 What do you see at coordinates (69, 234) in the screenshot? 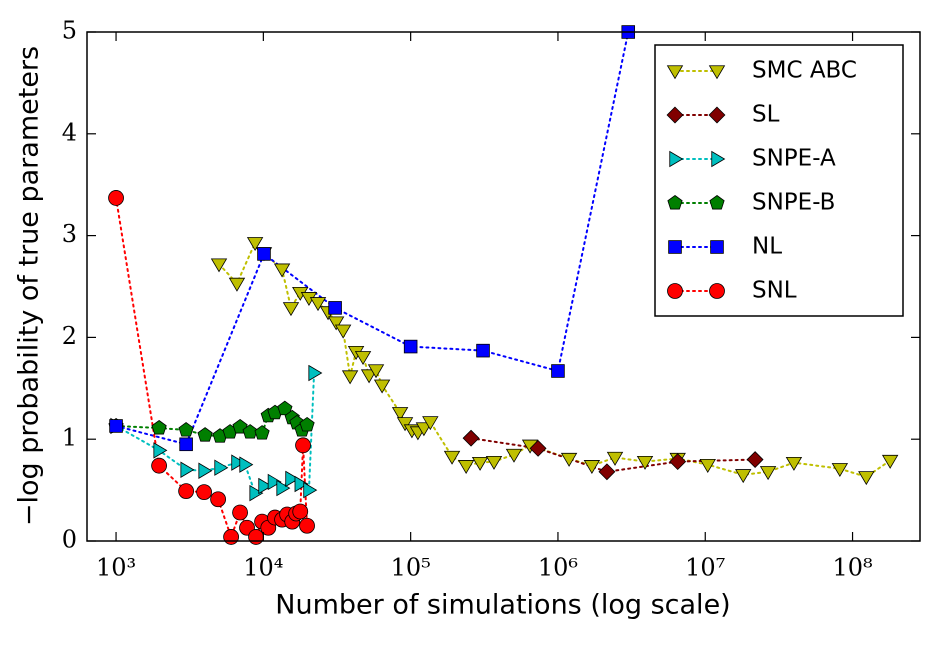
I see `y-tick-label: 3` at bounding box center [69, 234].